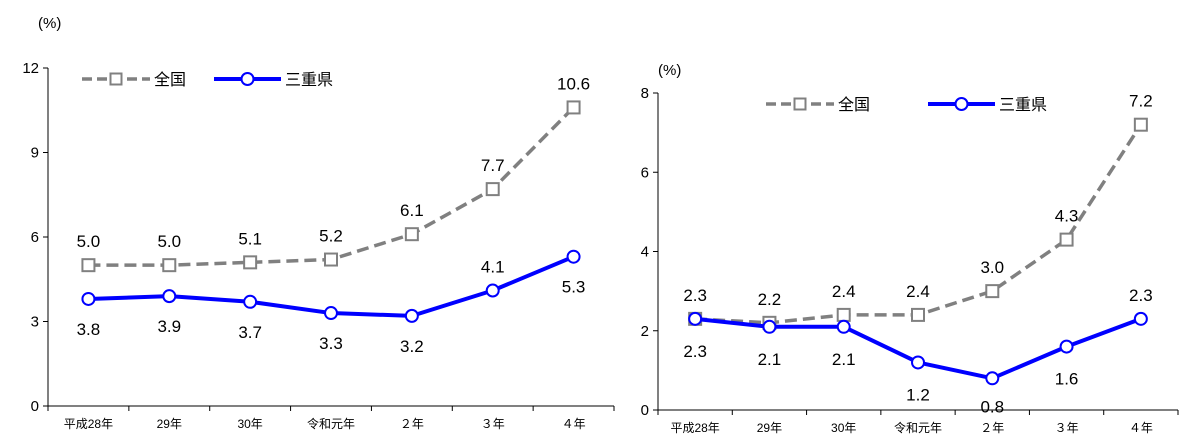  Describe the element at coordinates (573, 83) in the screenshot. I see `data-label: 10.6` at that location.